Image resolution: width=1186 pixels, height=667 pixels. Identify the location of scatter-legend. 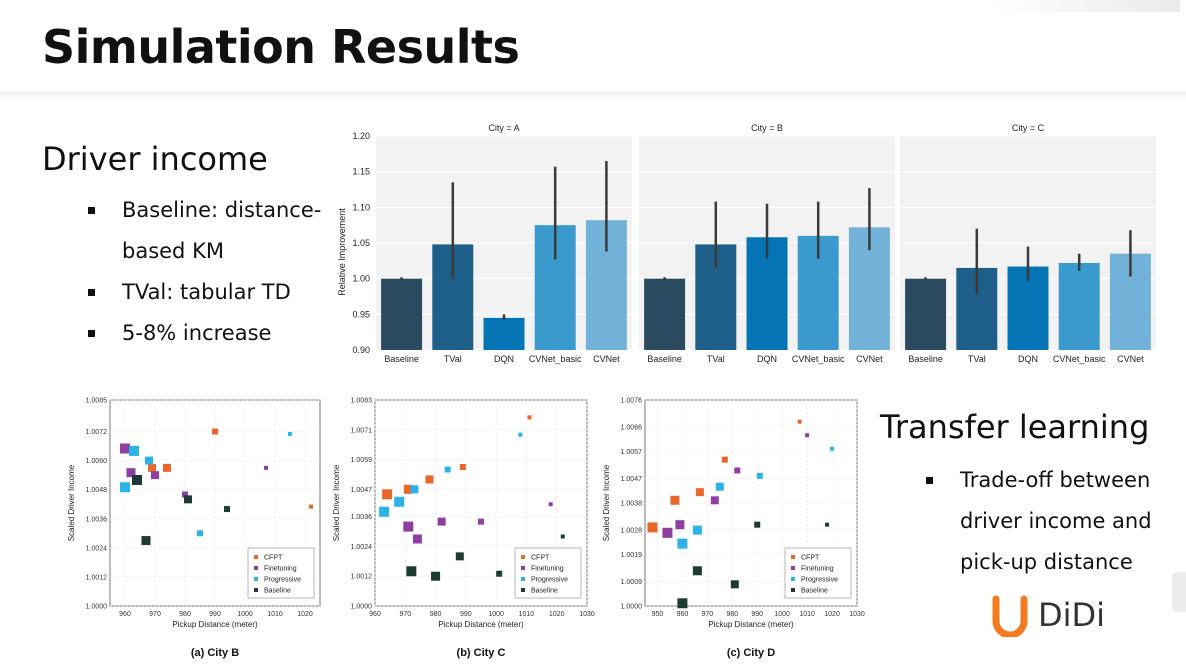
(818, 573).